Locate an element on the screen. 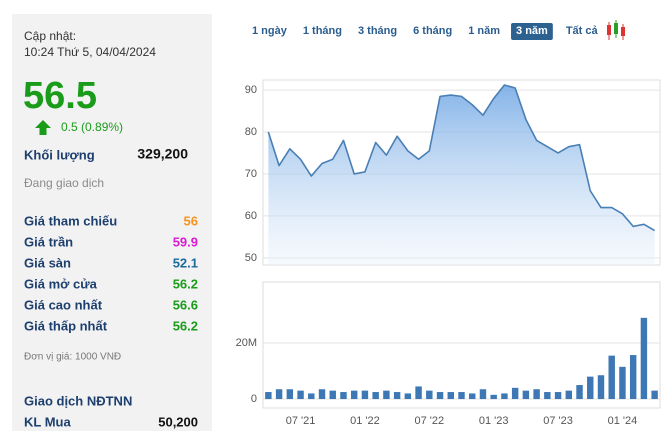  x-tick-label: 01 '23 is located at coordinates (494, 421).